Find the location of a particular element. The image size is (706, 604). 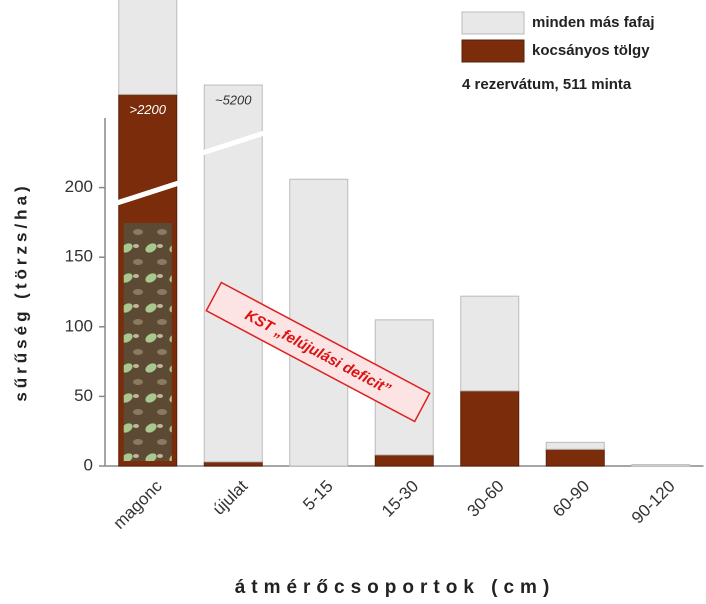

x-tick-label: újulat is located at coordinates (230, 497).